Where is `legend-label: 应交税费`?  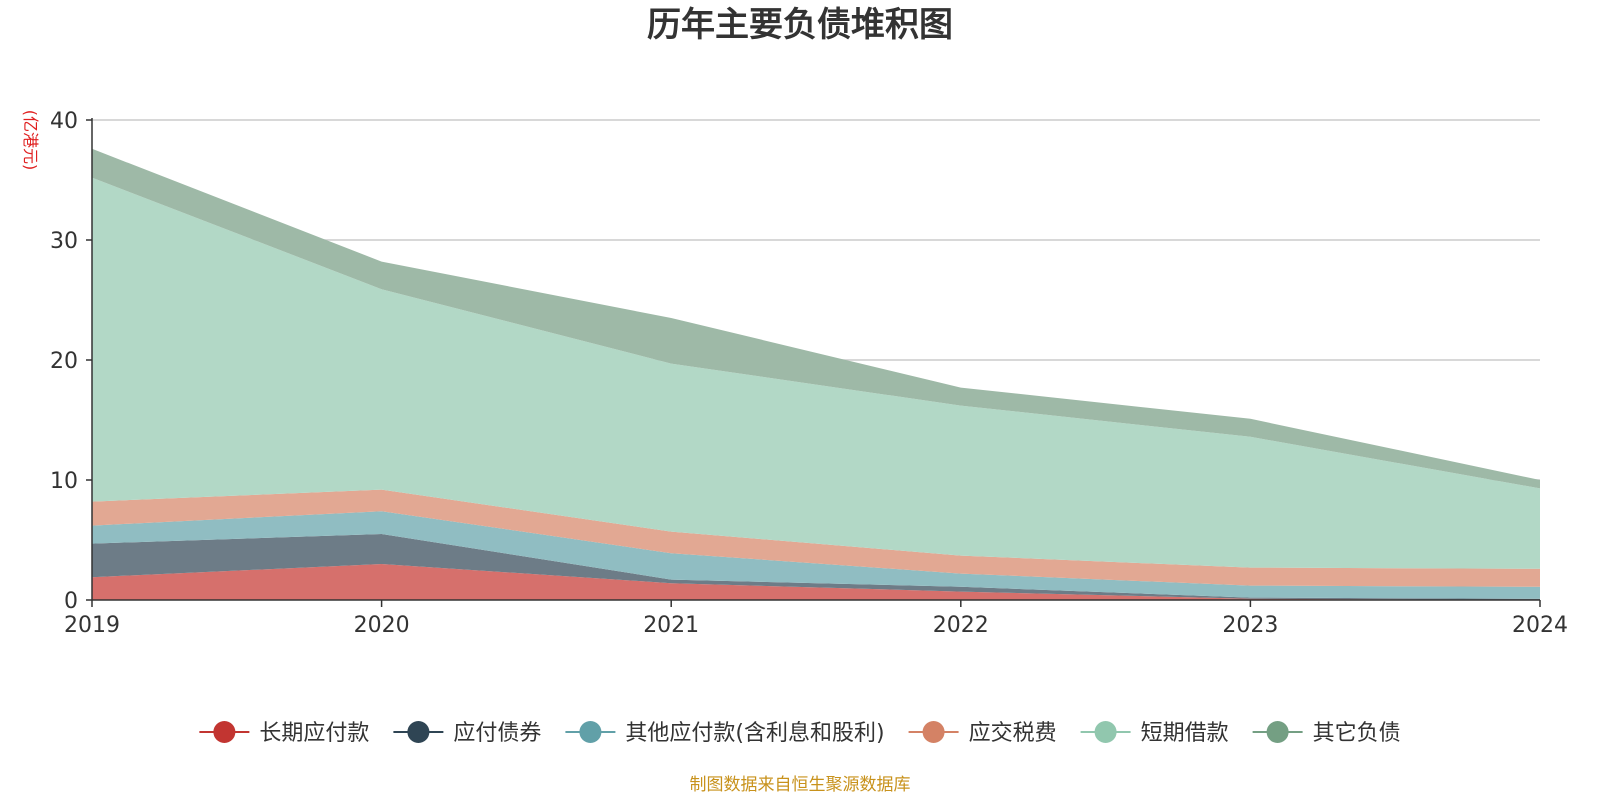
legend-label: 应交税费 is located at coordinates (1013, 733).